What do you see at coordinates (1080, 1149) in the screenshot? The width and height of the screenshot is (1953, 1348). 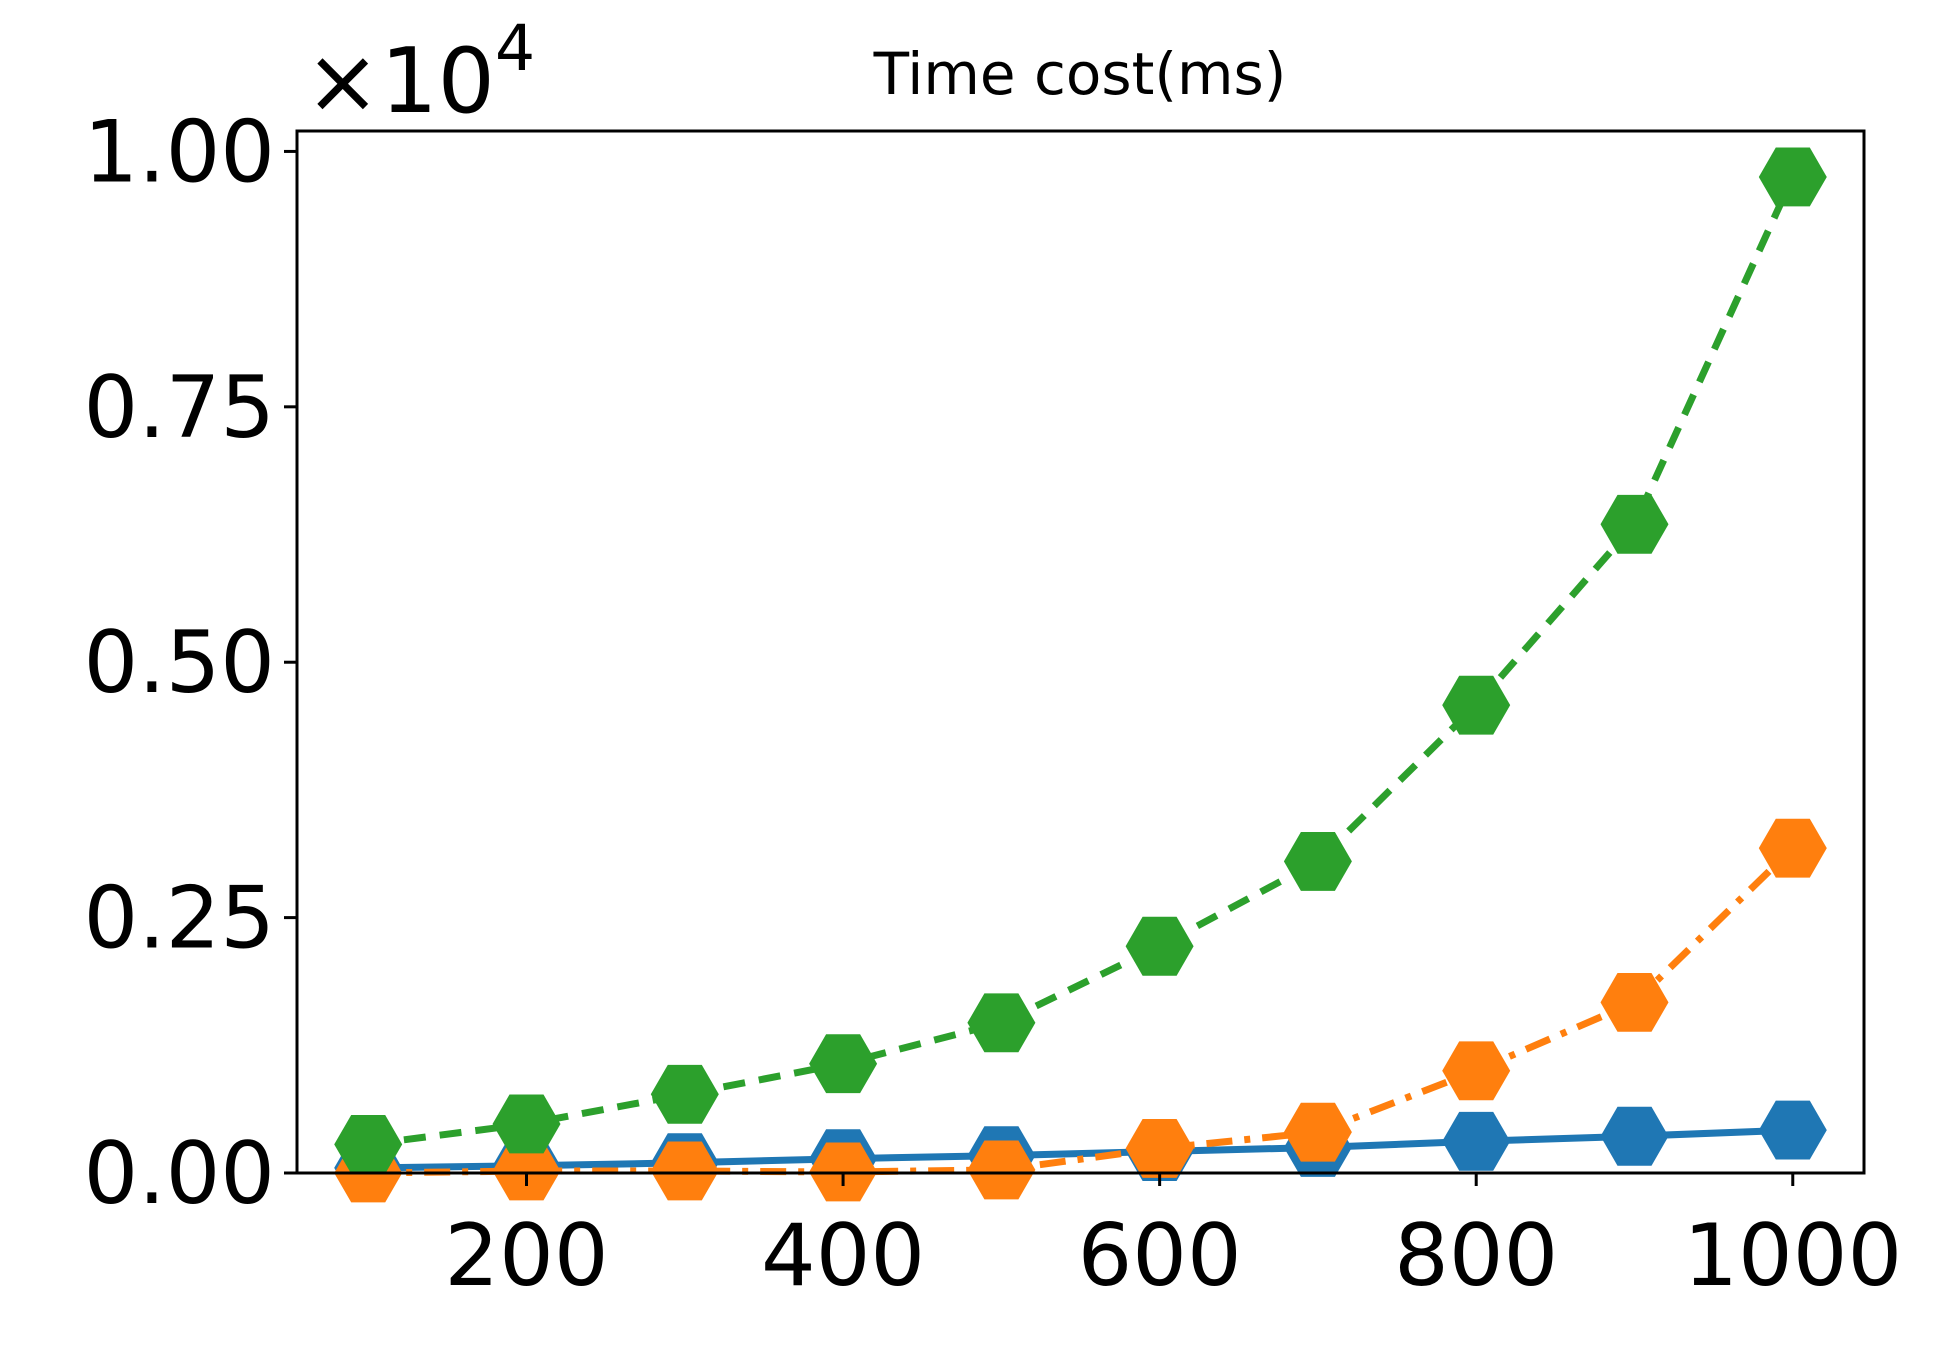 I see `series-1-line` at bounding box center [1080, 1149].